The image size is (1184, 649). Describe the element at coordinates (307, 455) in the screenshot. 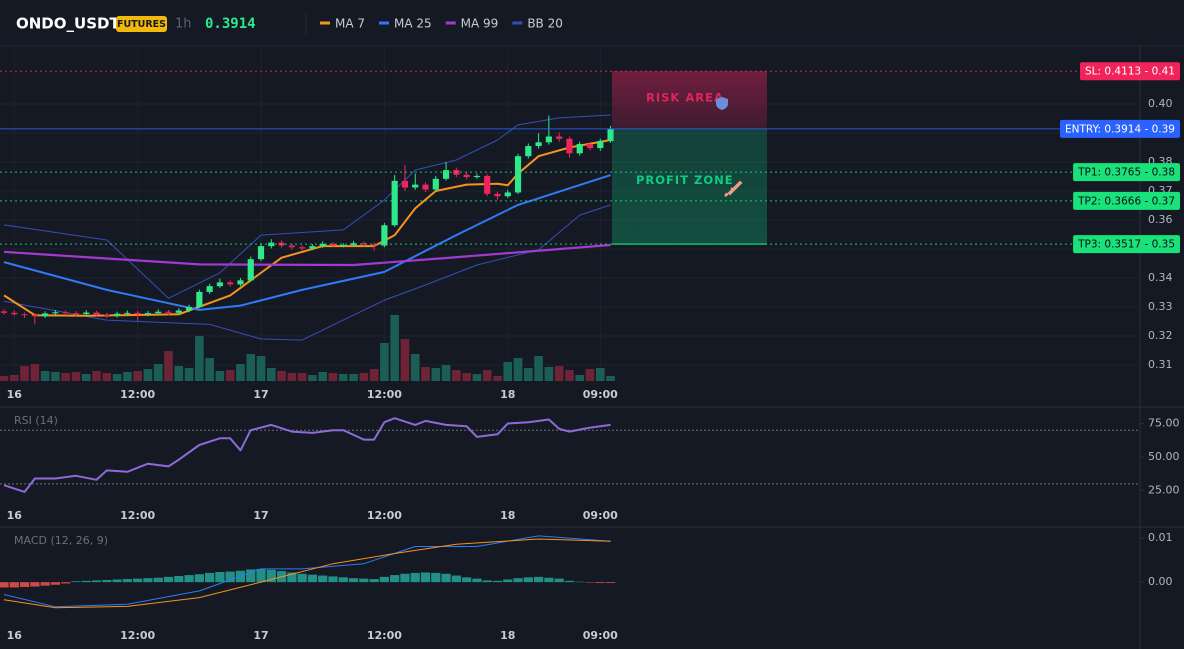

I see `rsi-line` at that location.